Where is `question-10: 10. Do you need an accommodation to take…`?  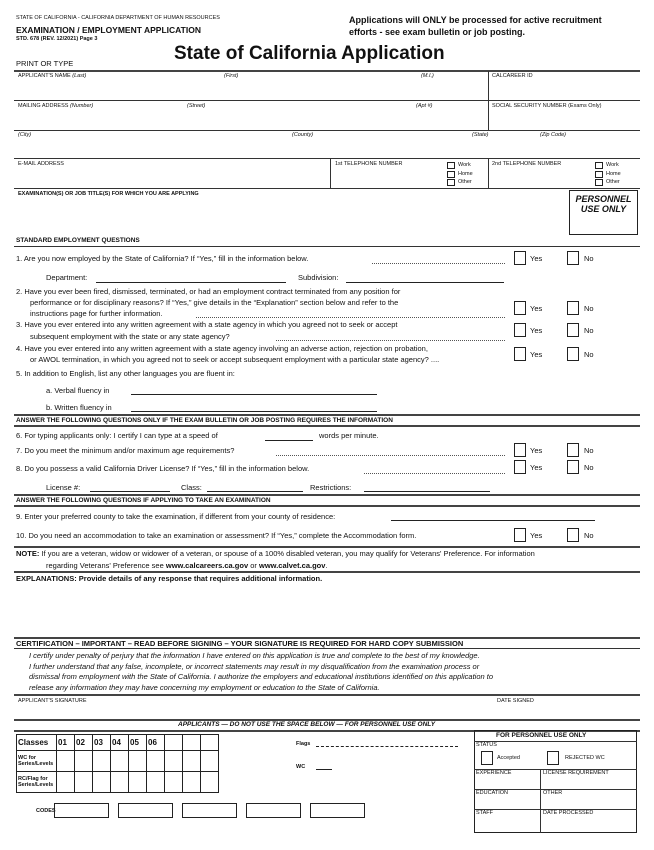 question-10: 10. Do you need an accommodation to take… is located at coordinates (216, 535).